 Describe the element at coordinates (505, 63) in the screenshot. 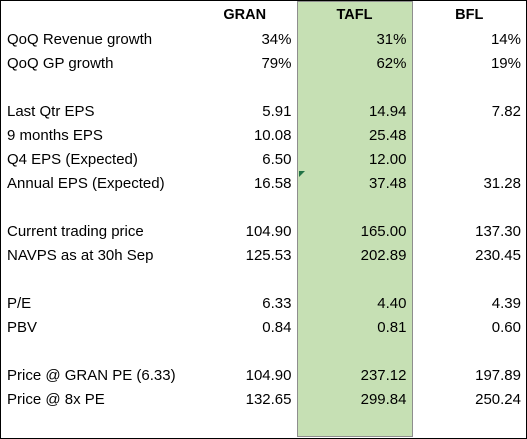

I see `bfl-value-cell: 19%` at that location.